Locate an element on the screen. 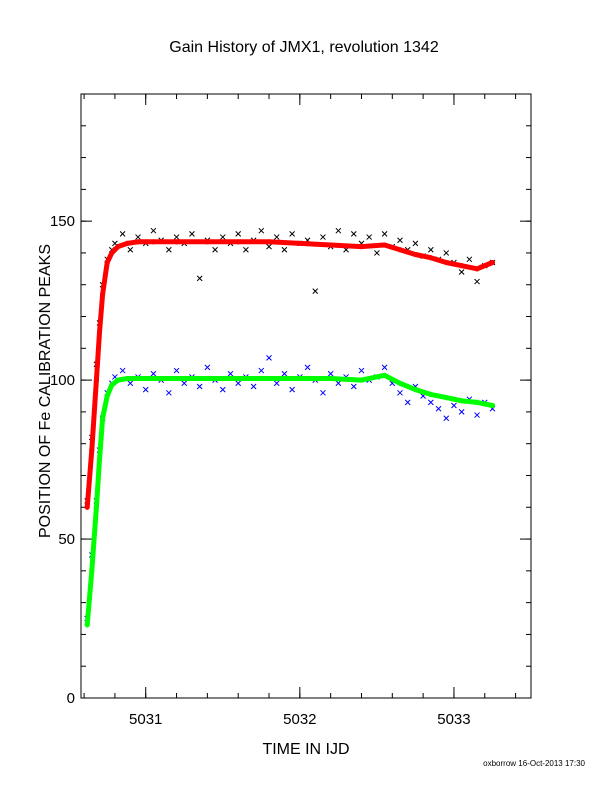 This screenshot has width=612, height=792. chart-title: Gain History of JMX1, revolution 1342 is located at coordinates (304, 47).